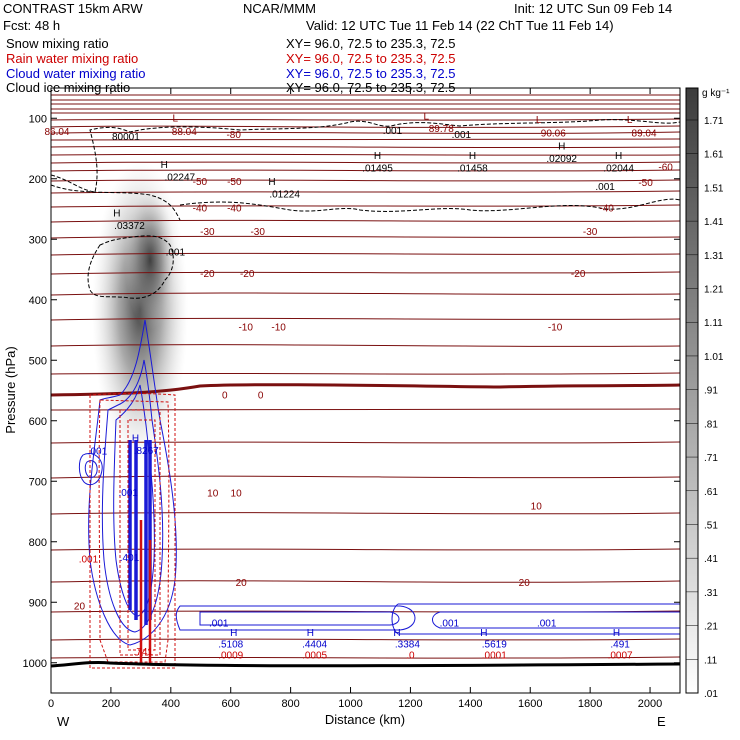 This screenshot has height=740, width=740. I want to click on west-label: W, so click(63, 721).